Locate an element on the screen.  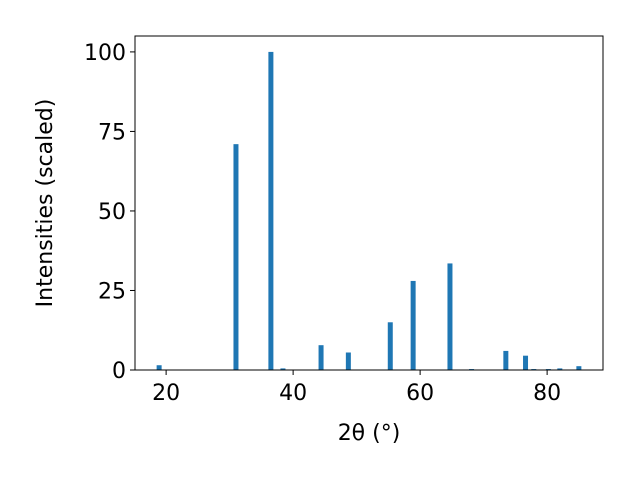
x-tick-label: 20 is located at coordinates (166, 393).